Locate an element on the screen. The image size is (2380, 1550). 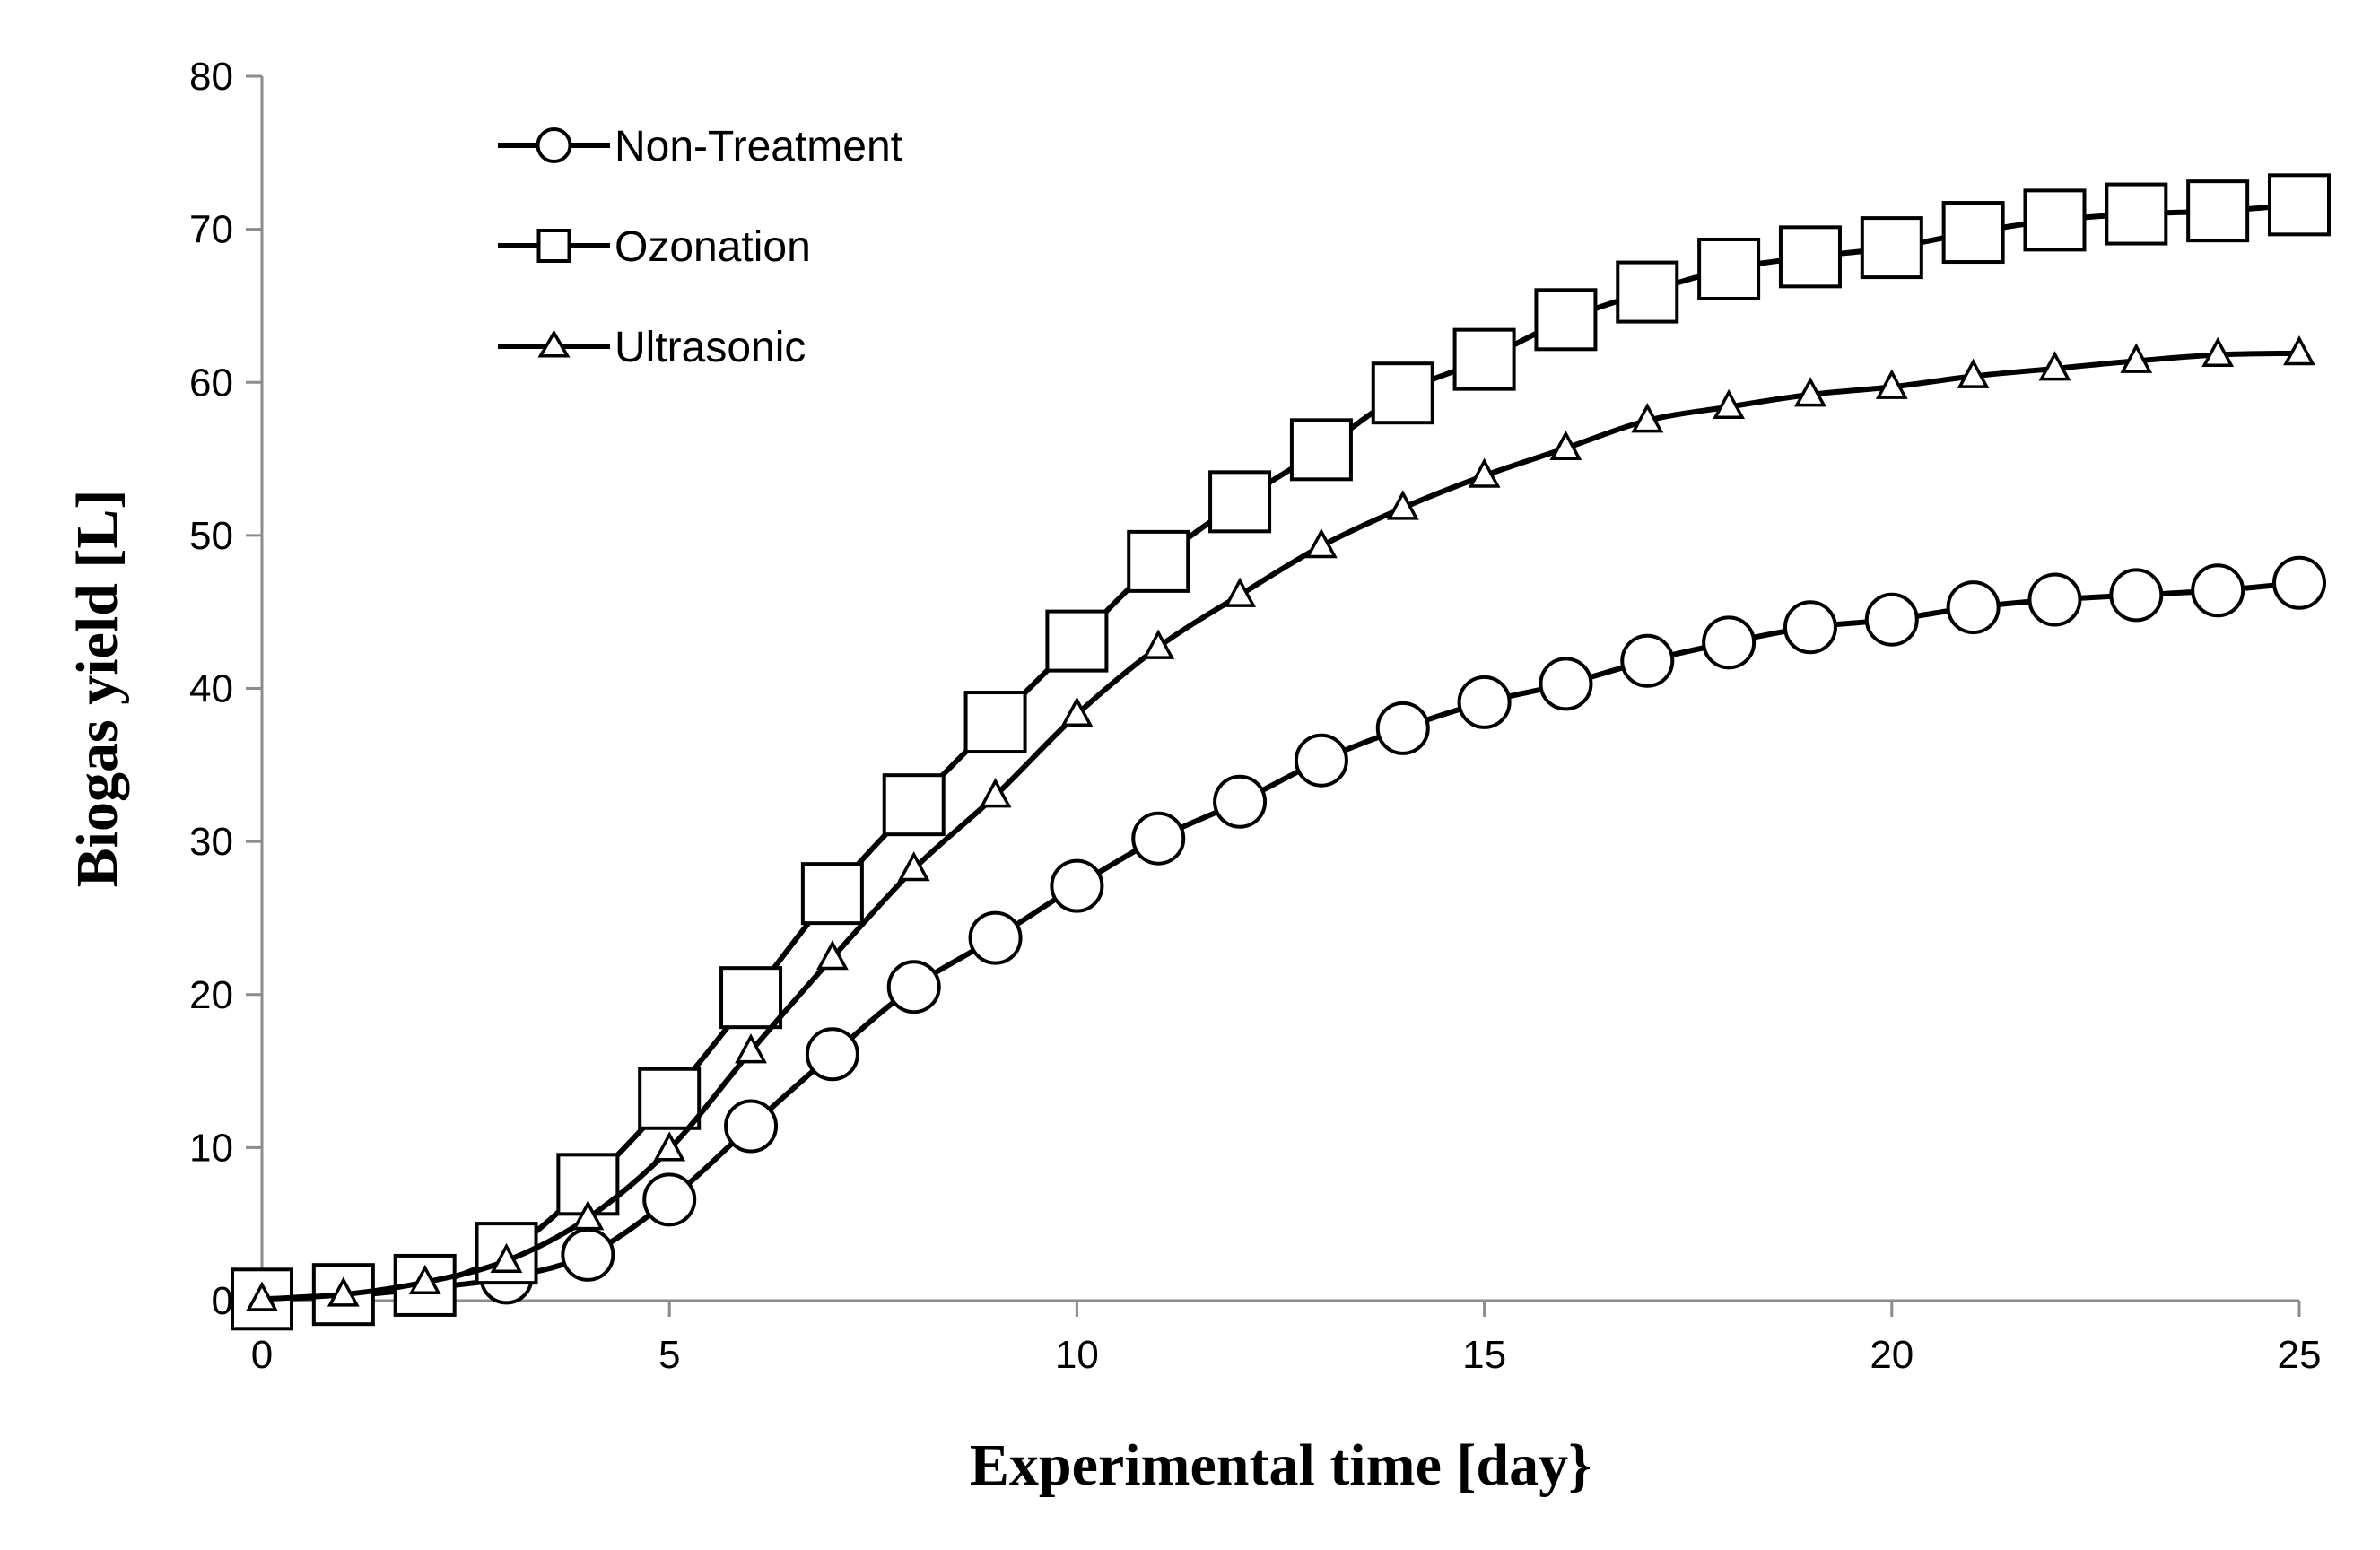
x-tick-label: 0 is located at coordinates (262, 1355).